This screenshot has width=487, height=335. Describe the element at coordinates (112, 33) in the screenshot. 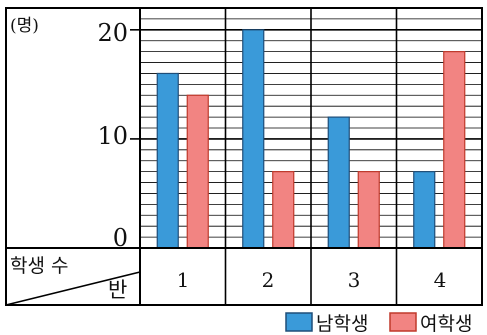

I see `y-tick-label-20: 20` at that location.